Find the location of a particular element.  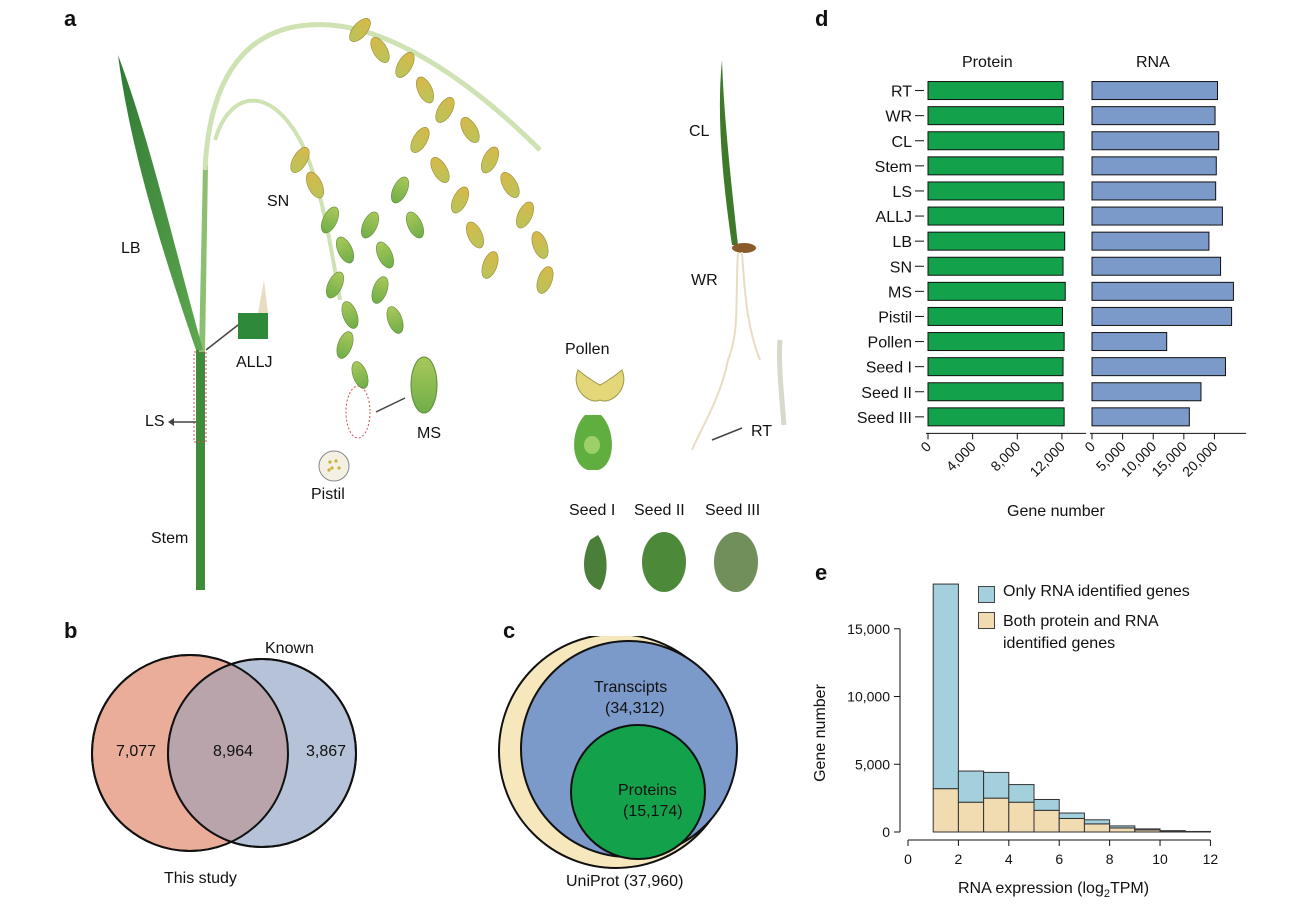

label-lb: LB is located at coordinates (131, 248).